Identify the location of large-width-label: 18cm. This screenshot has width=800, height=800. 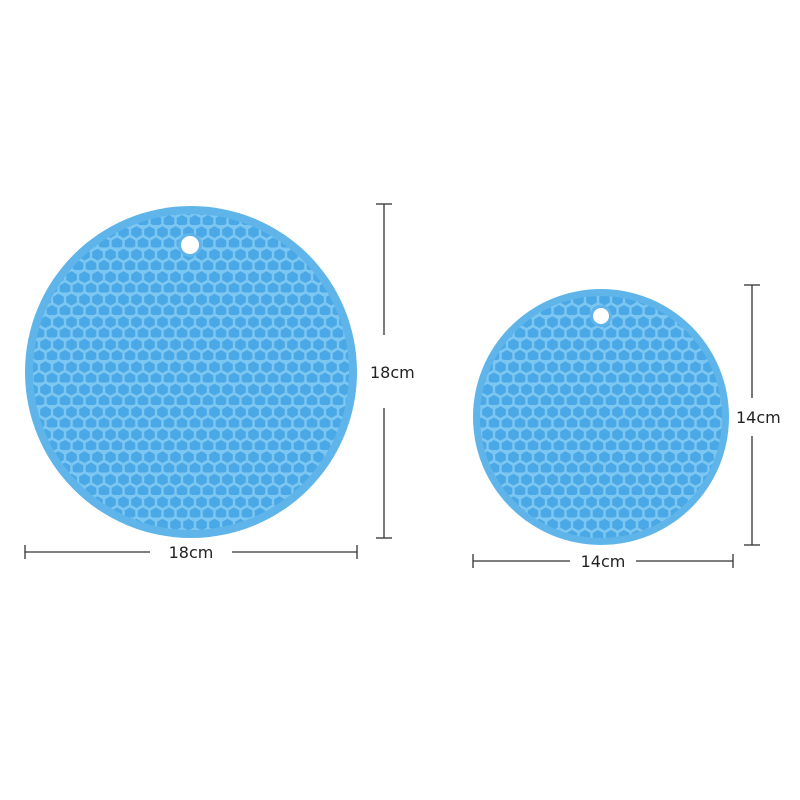
(191, 552).